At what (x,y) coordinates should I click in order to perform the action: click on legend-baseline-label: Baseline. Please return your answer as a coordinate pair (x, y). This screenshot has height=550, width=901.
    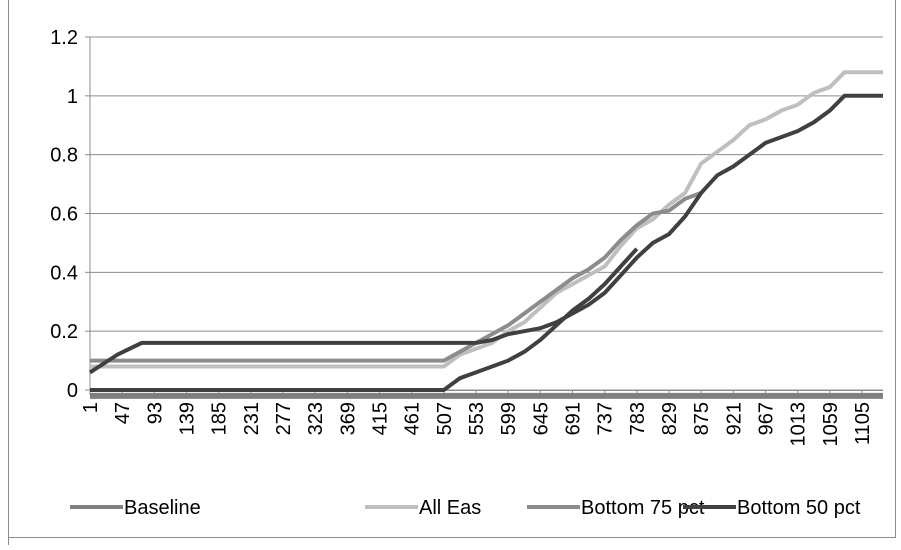
    Looking at the image, I should click on (162, 508).